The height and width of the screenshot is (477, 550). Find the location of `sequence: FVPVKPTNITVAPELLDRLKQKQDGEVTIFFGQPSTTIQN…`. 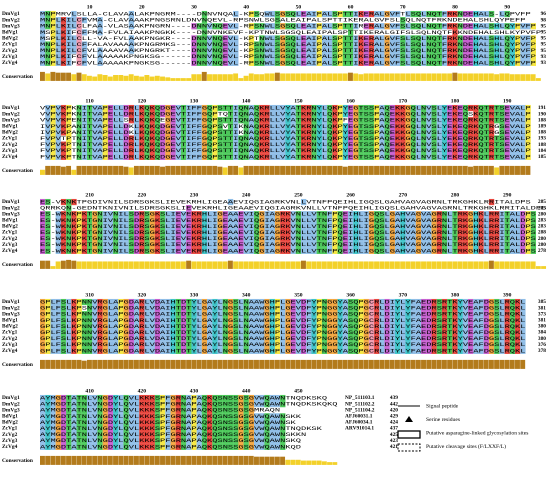

sequence: FVPVKPTNITVAPELLDRLKQKQDGEVTIFFGQPSTTIQN… is located at coordinates (286, 144).